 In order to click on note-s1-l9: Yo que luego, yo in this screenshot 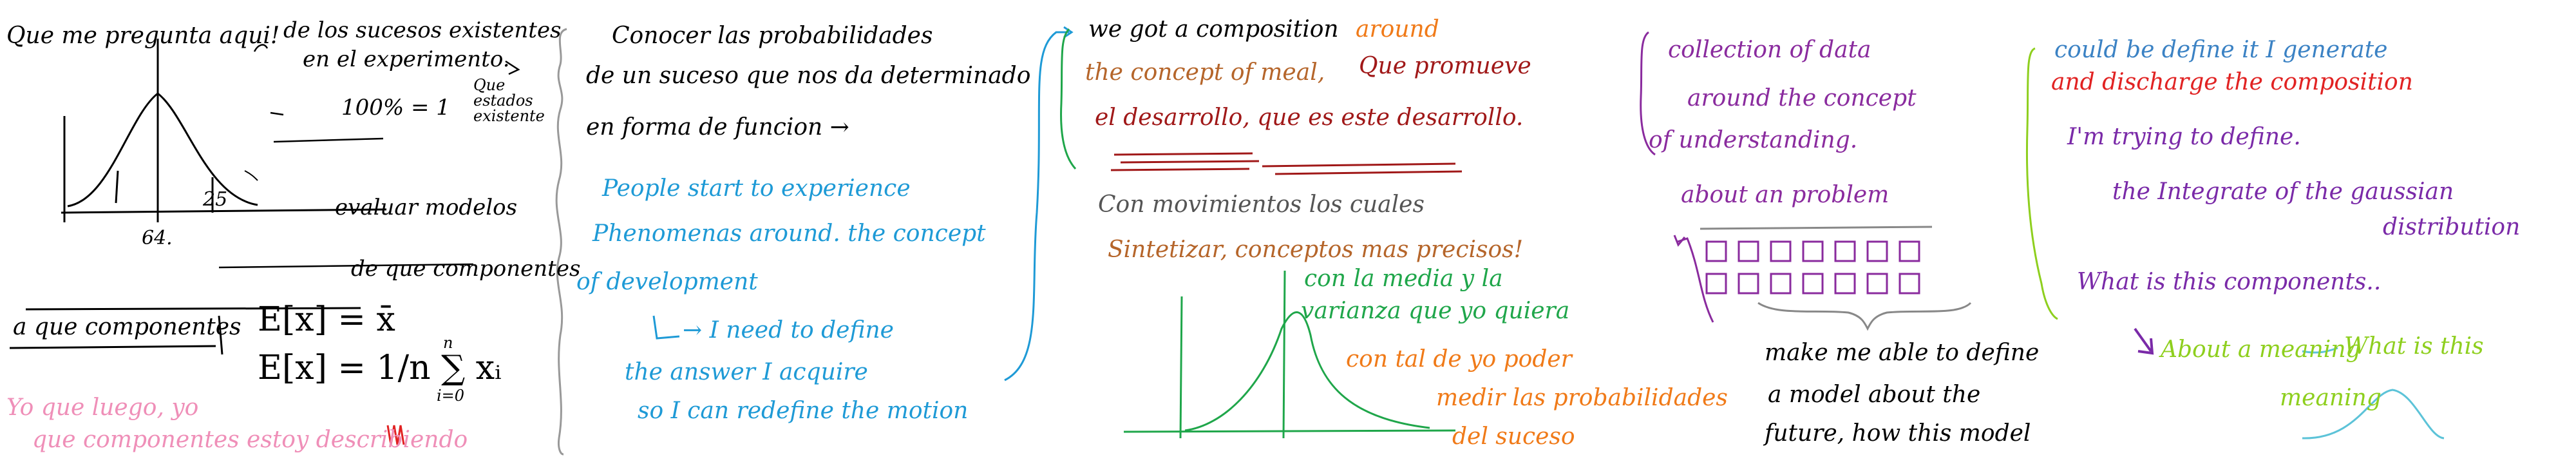, I will do `click(103, 407)`.